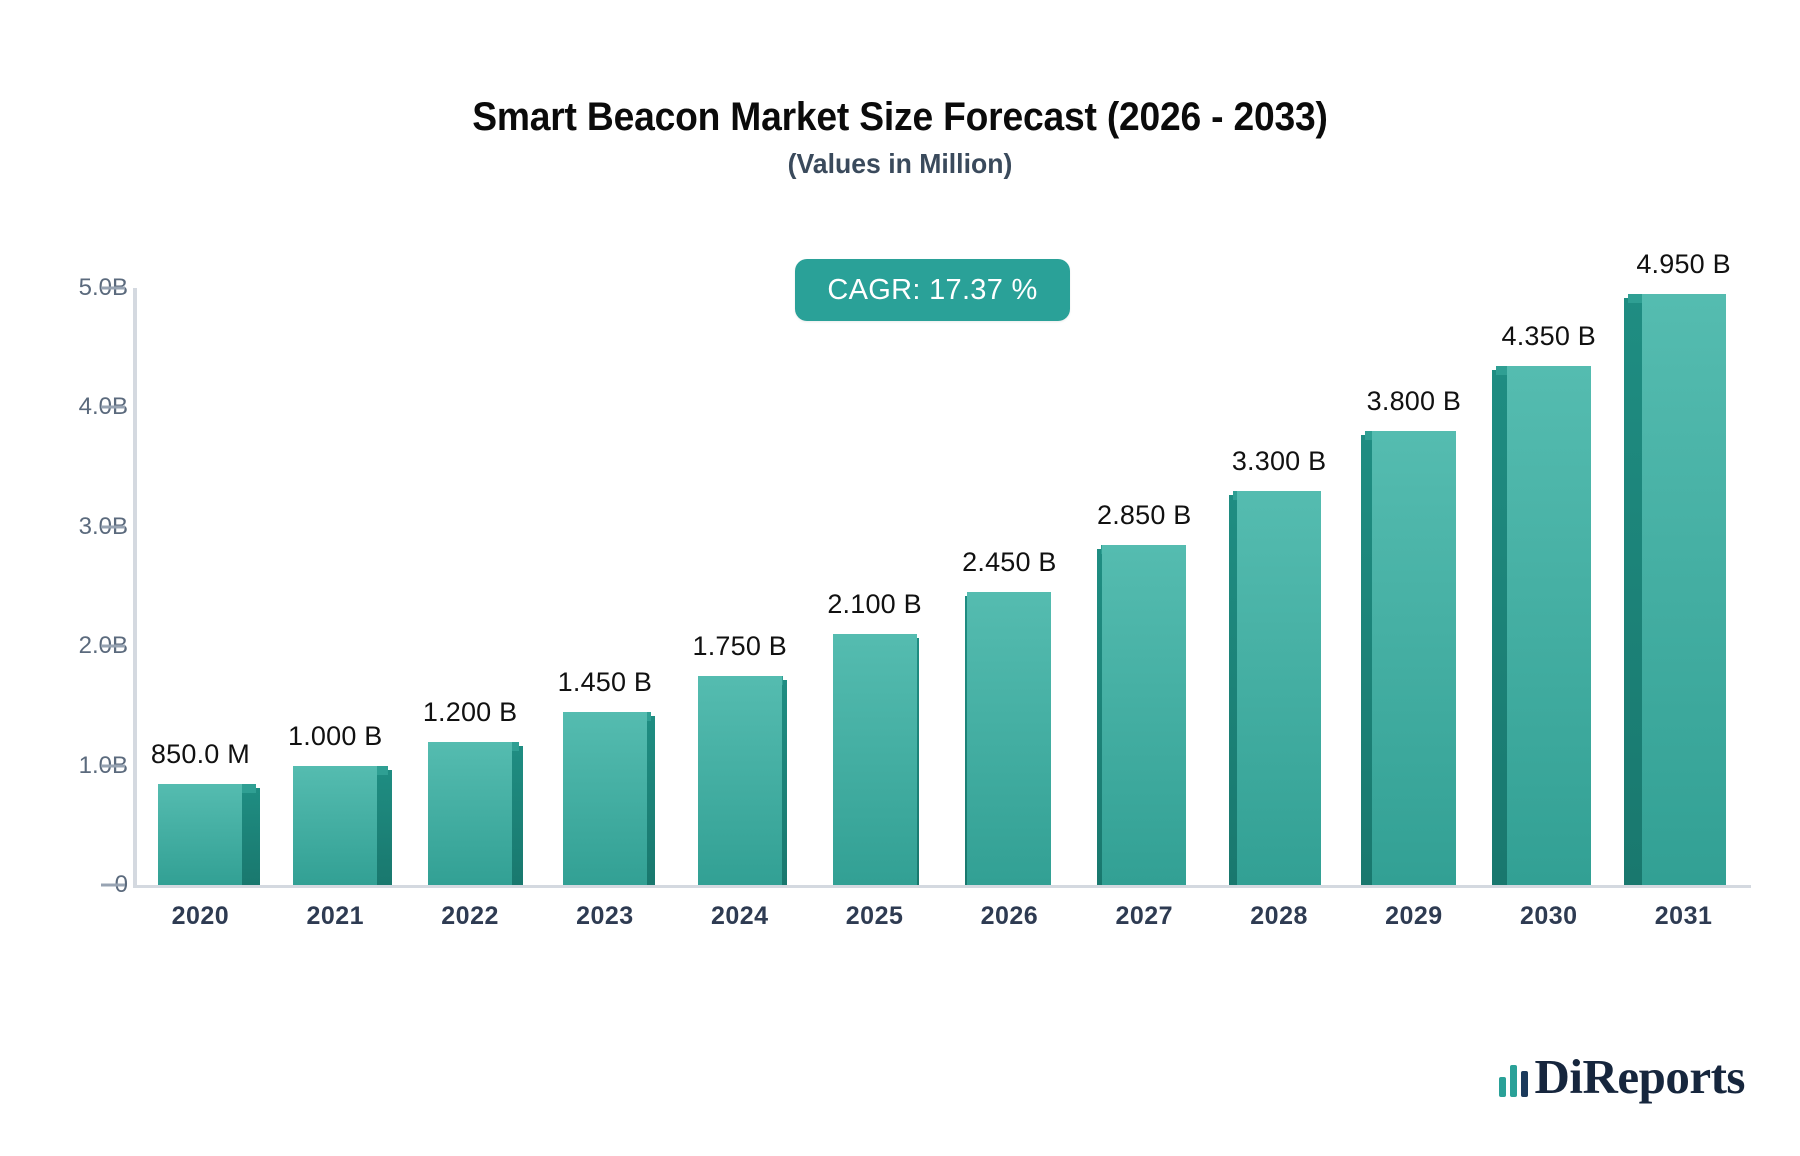 Image resolution: width=1800 pixels, height=1156 pixels. What do you see at coordinates (1414, 916) in the screenshot?
I see `x-tick-label: 2029` at bounding box center [1414, 916].